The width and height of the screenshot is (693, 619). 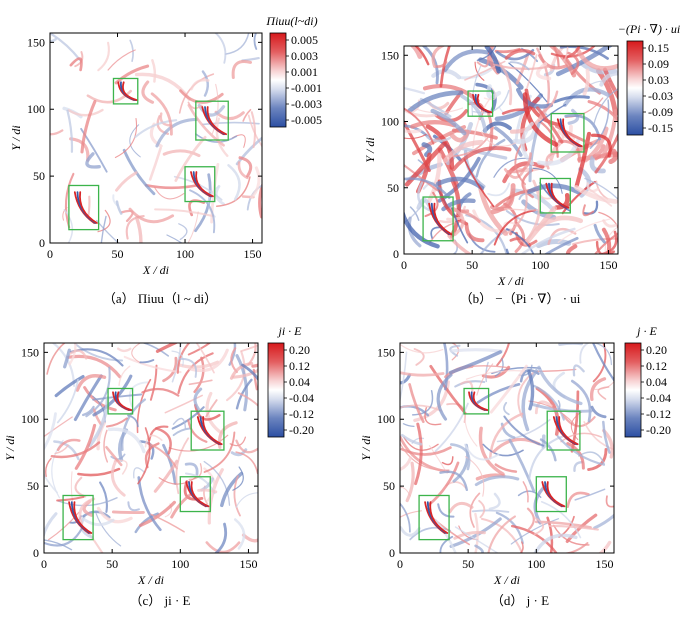 I want to click on colorbar-title: −(Pi · ∇) · ui, so click(x=649, y=29).